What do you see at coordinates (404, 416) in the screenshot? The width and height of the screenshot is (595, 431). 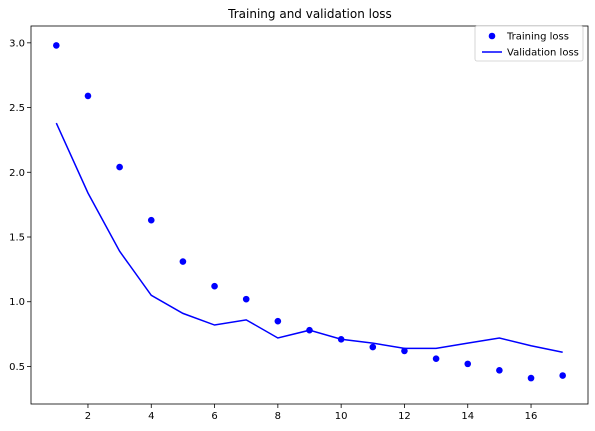 I see `x-tick-label: 12` at bounding box center [404, 416].